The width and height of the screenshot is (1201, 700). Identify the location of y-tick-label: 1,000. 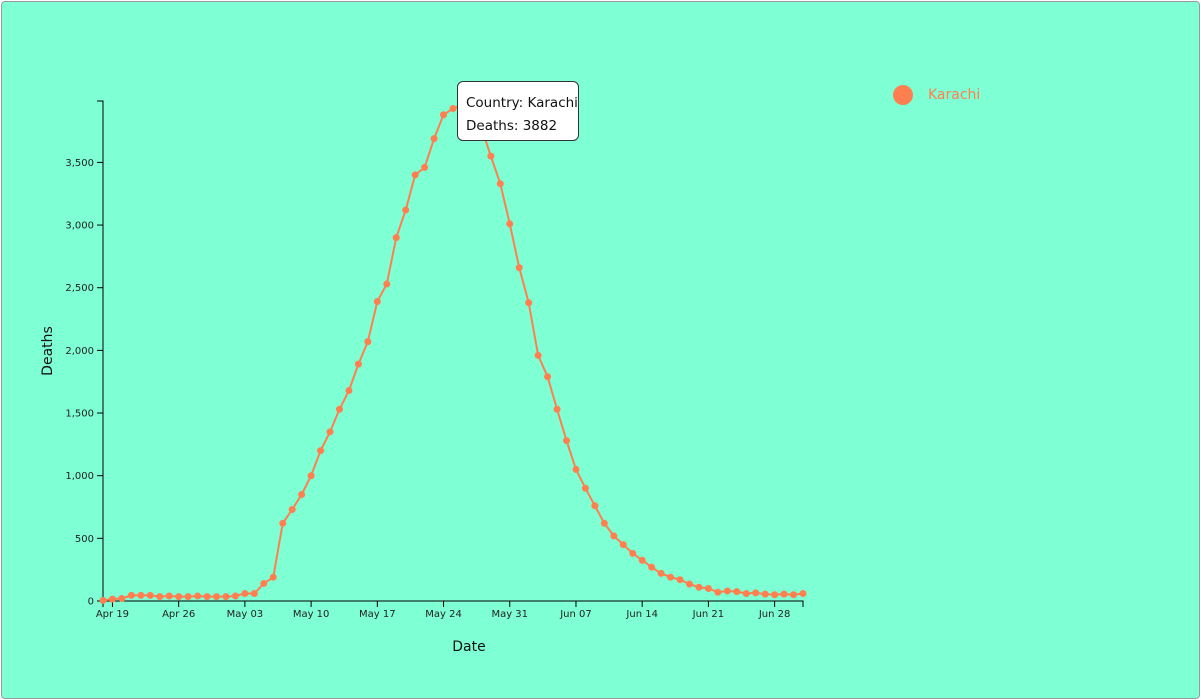
(79, 476).